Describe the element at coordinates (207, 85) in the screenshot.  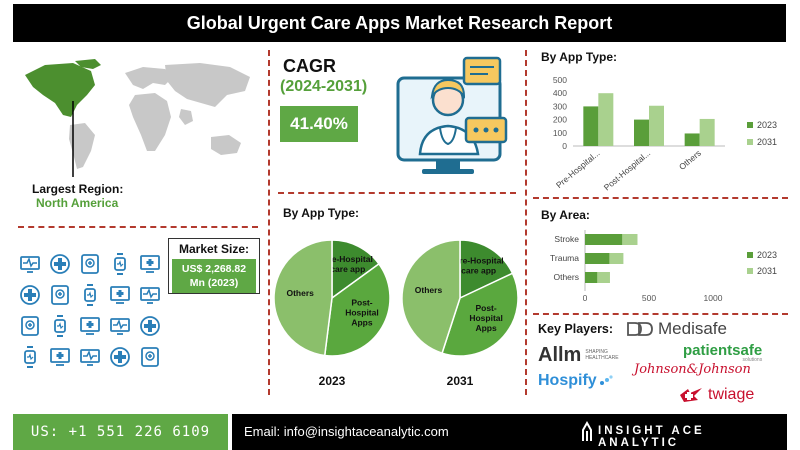
I see `asia-shape` at that location.